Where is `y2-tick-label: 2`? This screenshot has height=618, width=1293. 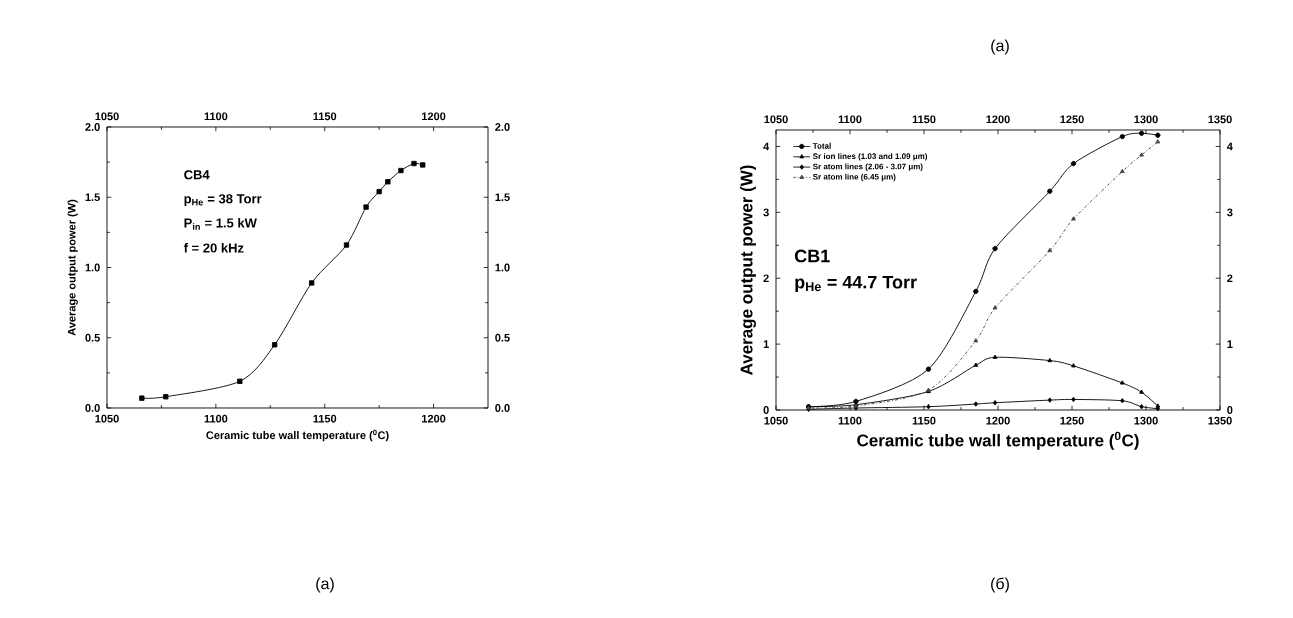 y2-tick-label: 2 is located at coordinates (1230, 278).